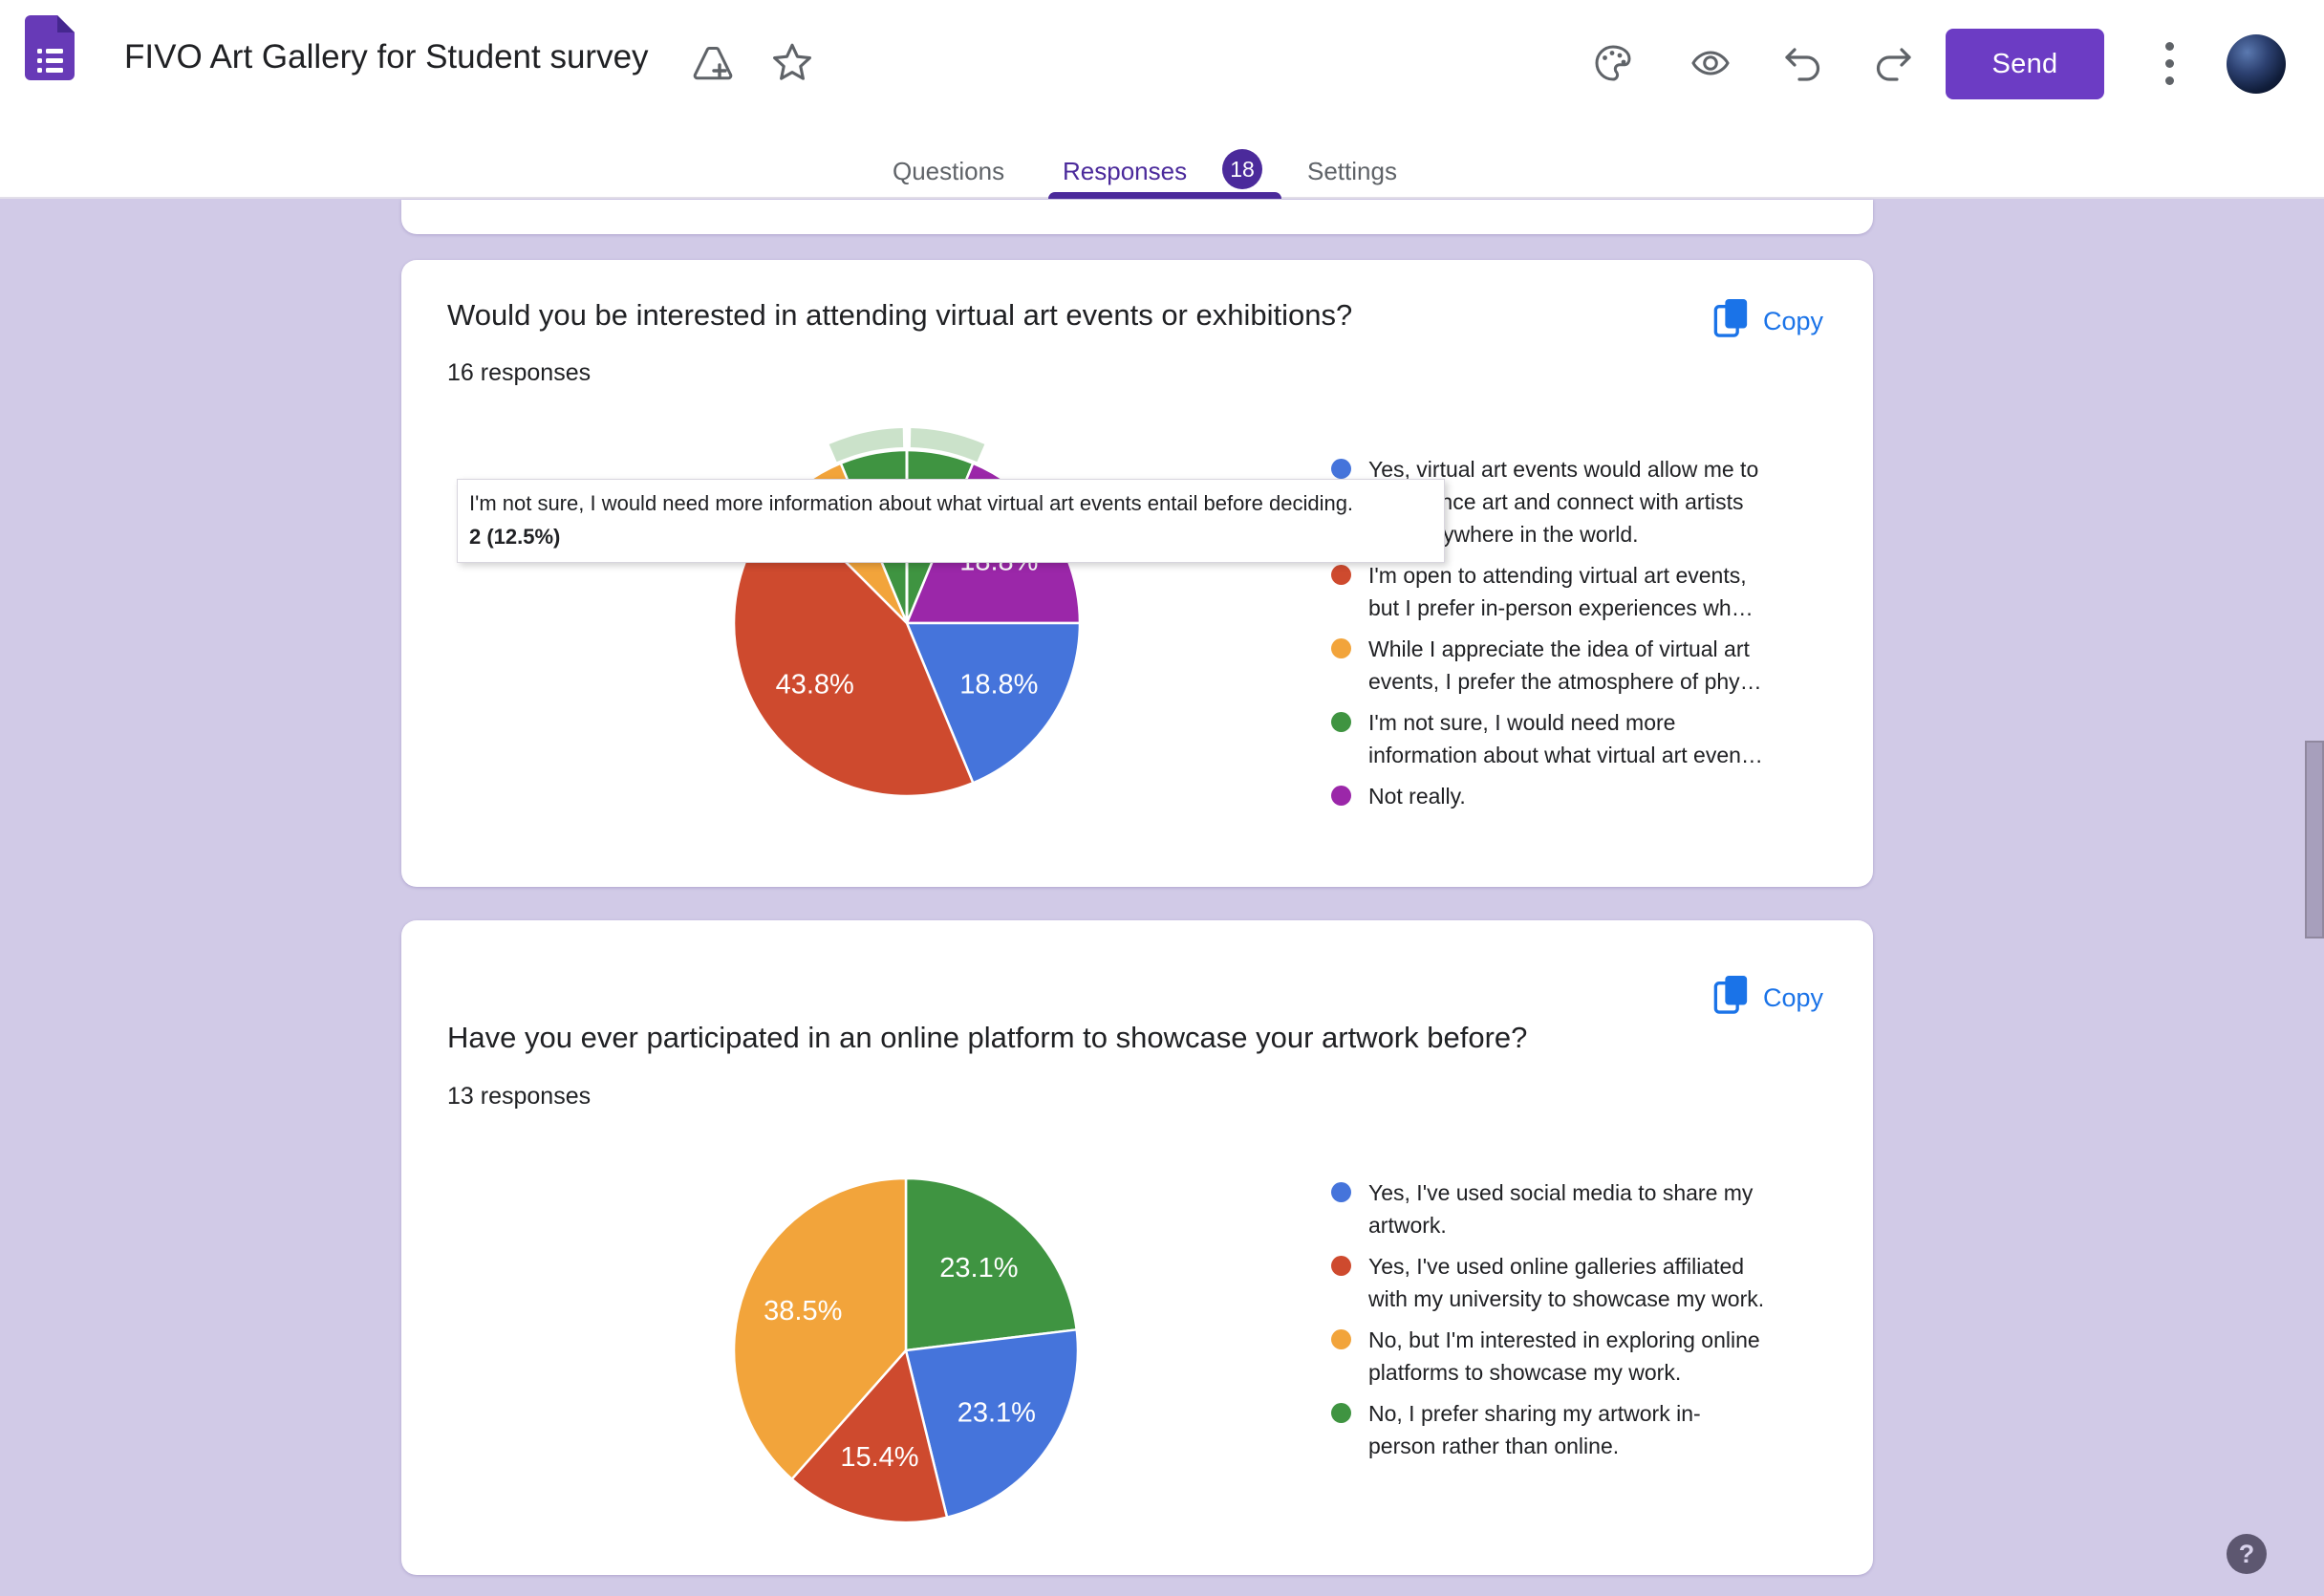 Image resolution: width=2324 pixels, height=1596 pixels. I want to click on undo-icon, so click(1802, 63).